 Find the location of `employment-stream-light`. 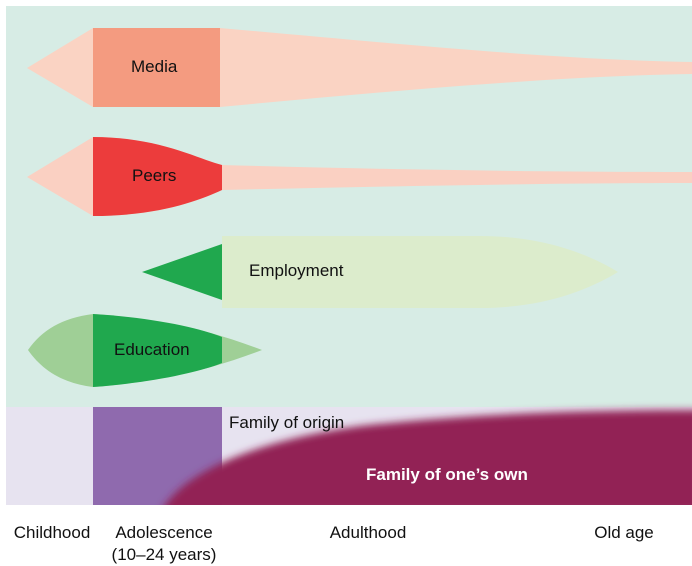

employment-stream-light is located at coordinates (420, 272).